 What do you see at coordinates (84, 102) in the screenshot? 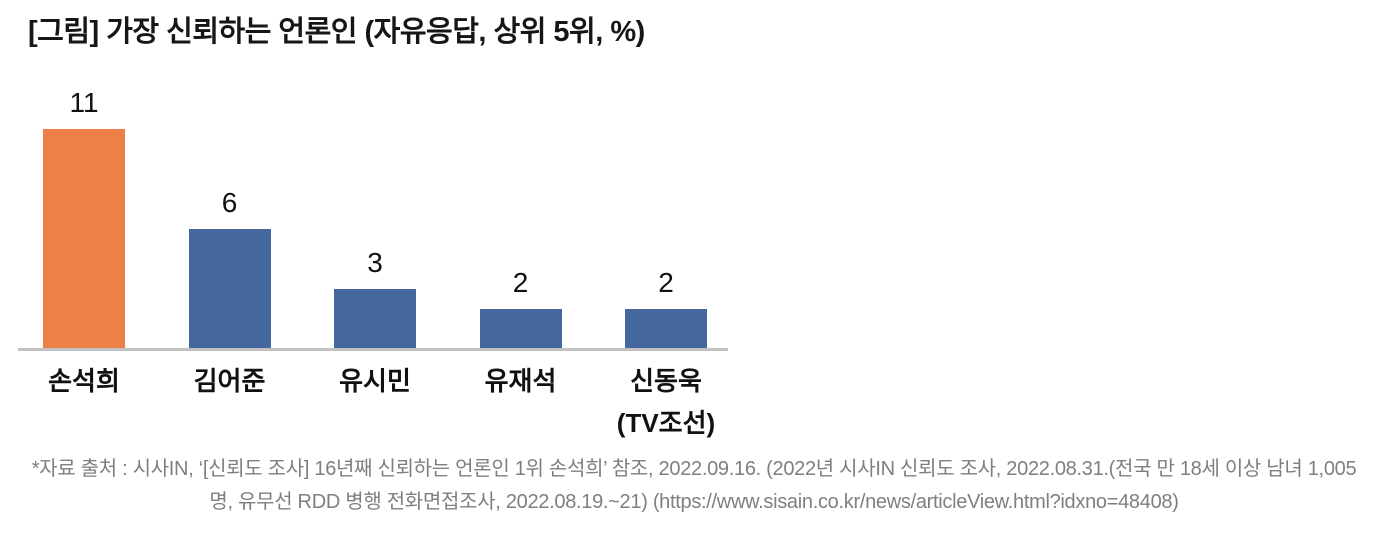
I see `bar-value-label: 11` at bounding box center [84, 102].